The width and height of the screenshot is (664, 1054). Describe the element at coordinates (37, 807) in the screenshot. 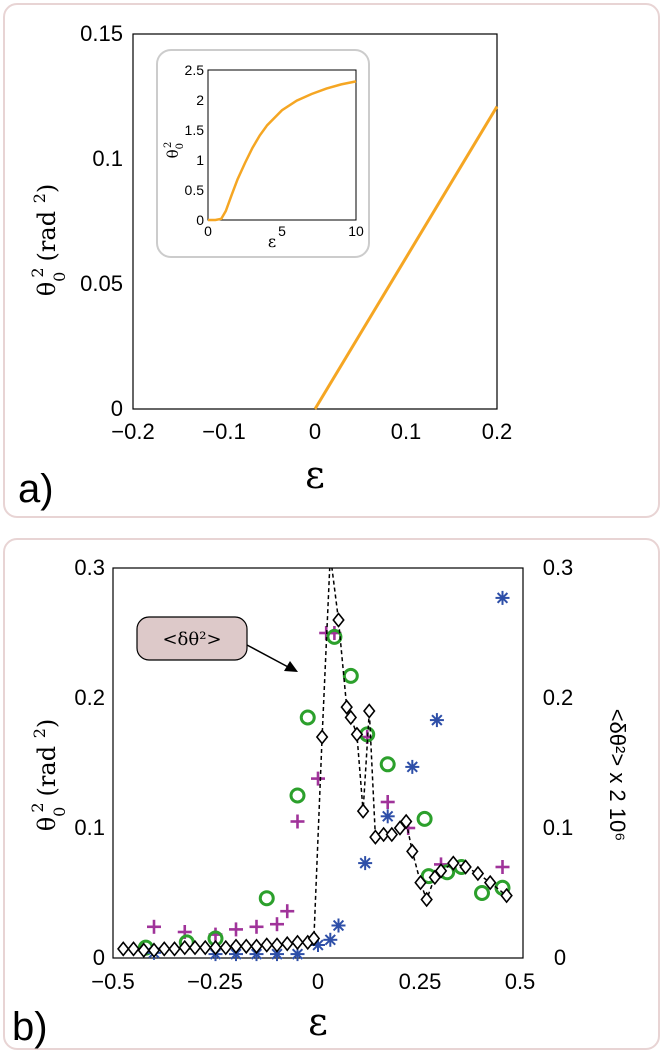

I see `b-ylabel-sup: 2` at that location.